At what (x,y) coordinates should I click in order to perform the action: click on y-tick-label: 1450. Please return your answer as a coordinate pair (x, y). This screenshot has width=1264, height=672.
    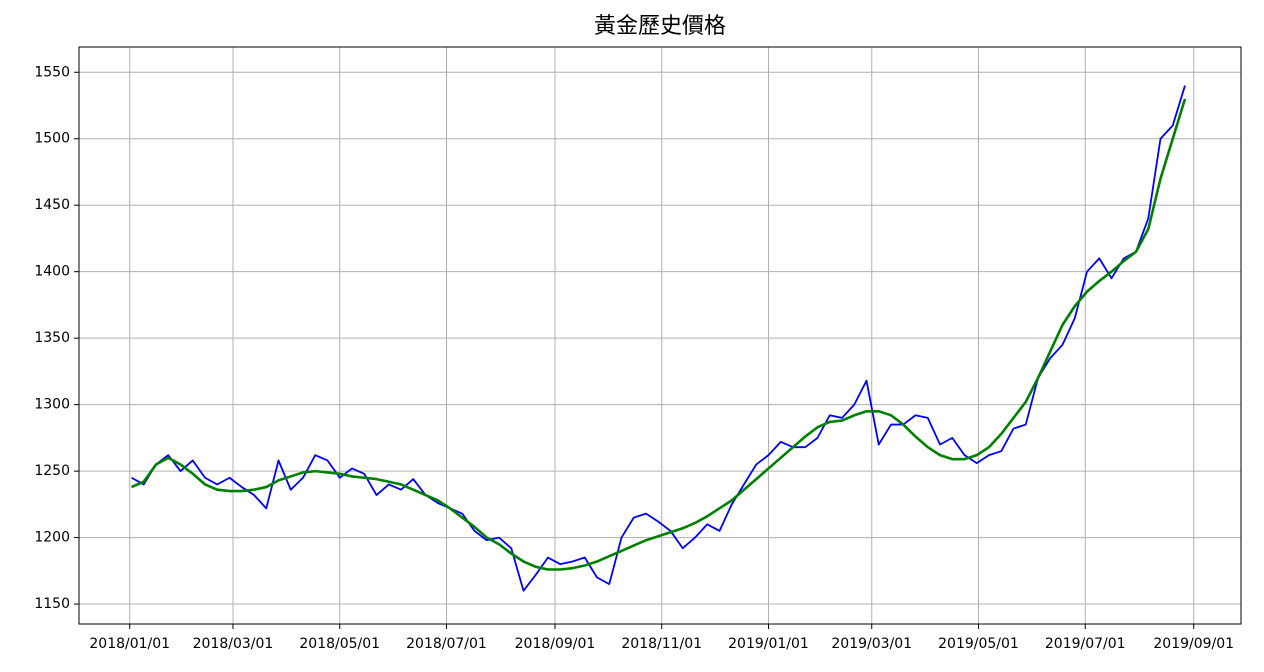
    Looking at the image, I should click on (52, 205).